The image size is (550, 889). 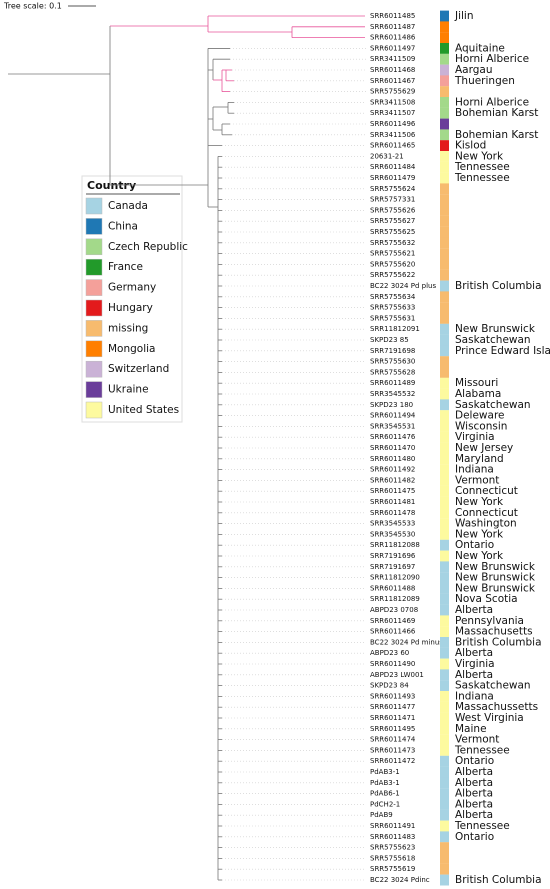 I want to click on leaf-label: SRR6011496, so click(x=393, y=124).